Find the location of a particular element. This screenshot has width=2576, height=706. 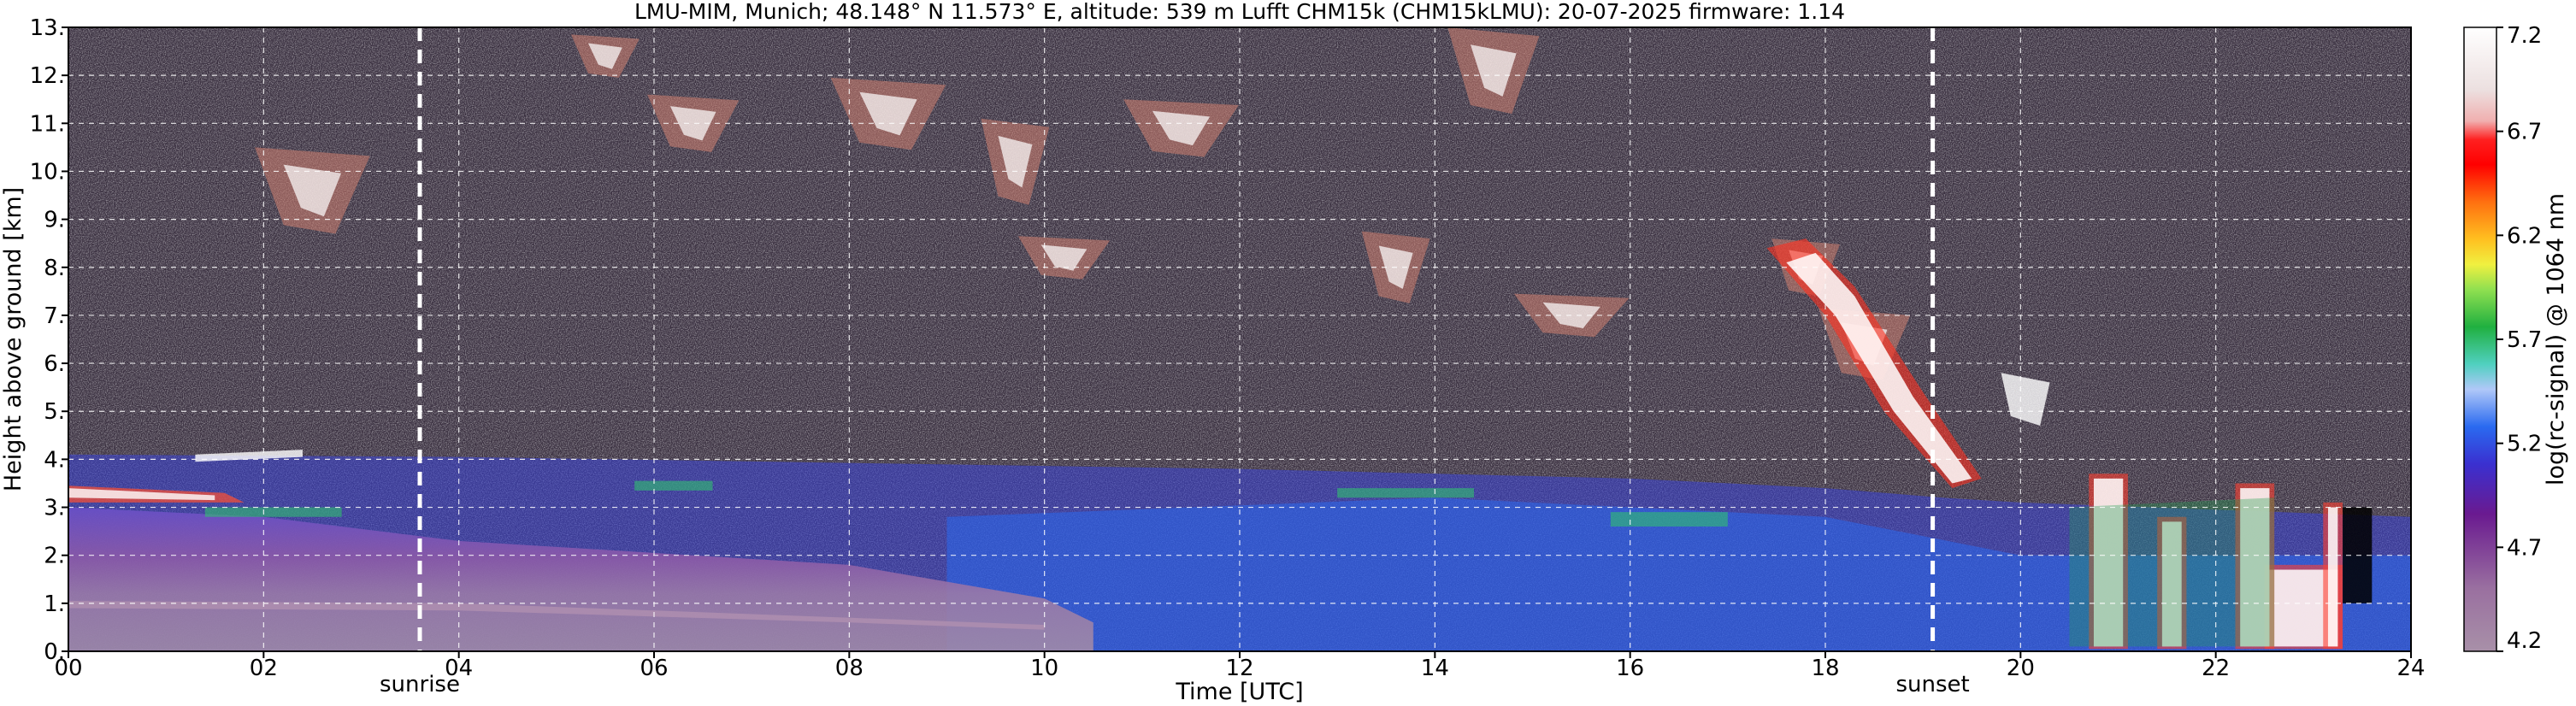

y-tick-label: 8. is located at coordinates (54, 268).